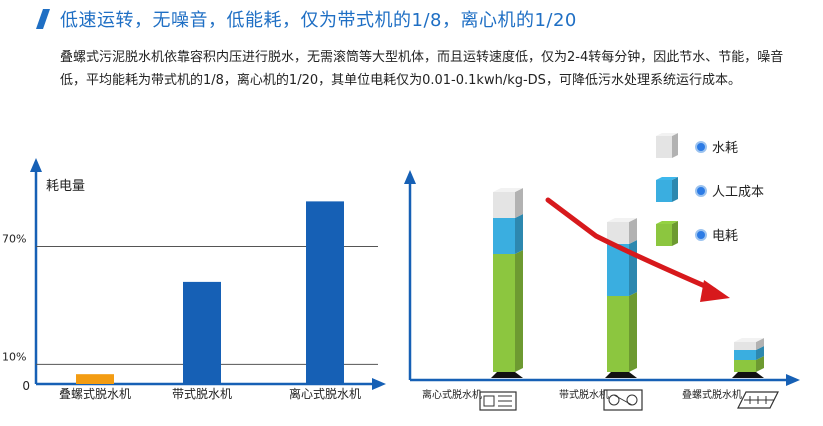  Describe the element at coordinates (738, 192) in the screenshot. I see `legend-label: 人工成本` at that location.